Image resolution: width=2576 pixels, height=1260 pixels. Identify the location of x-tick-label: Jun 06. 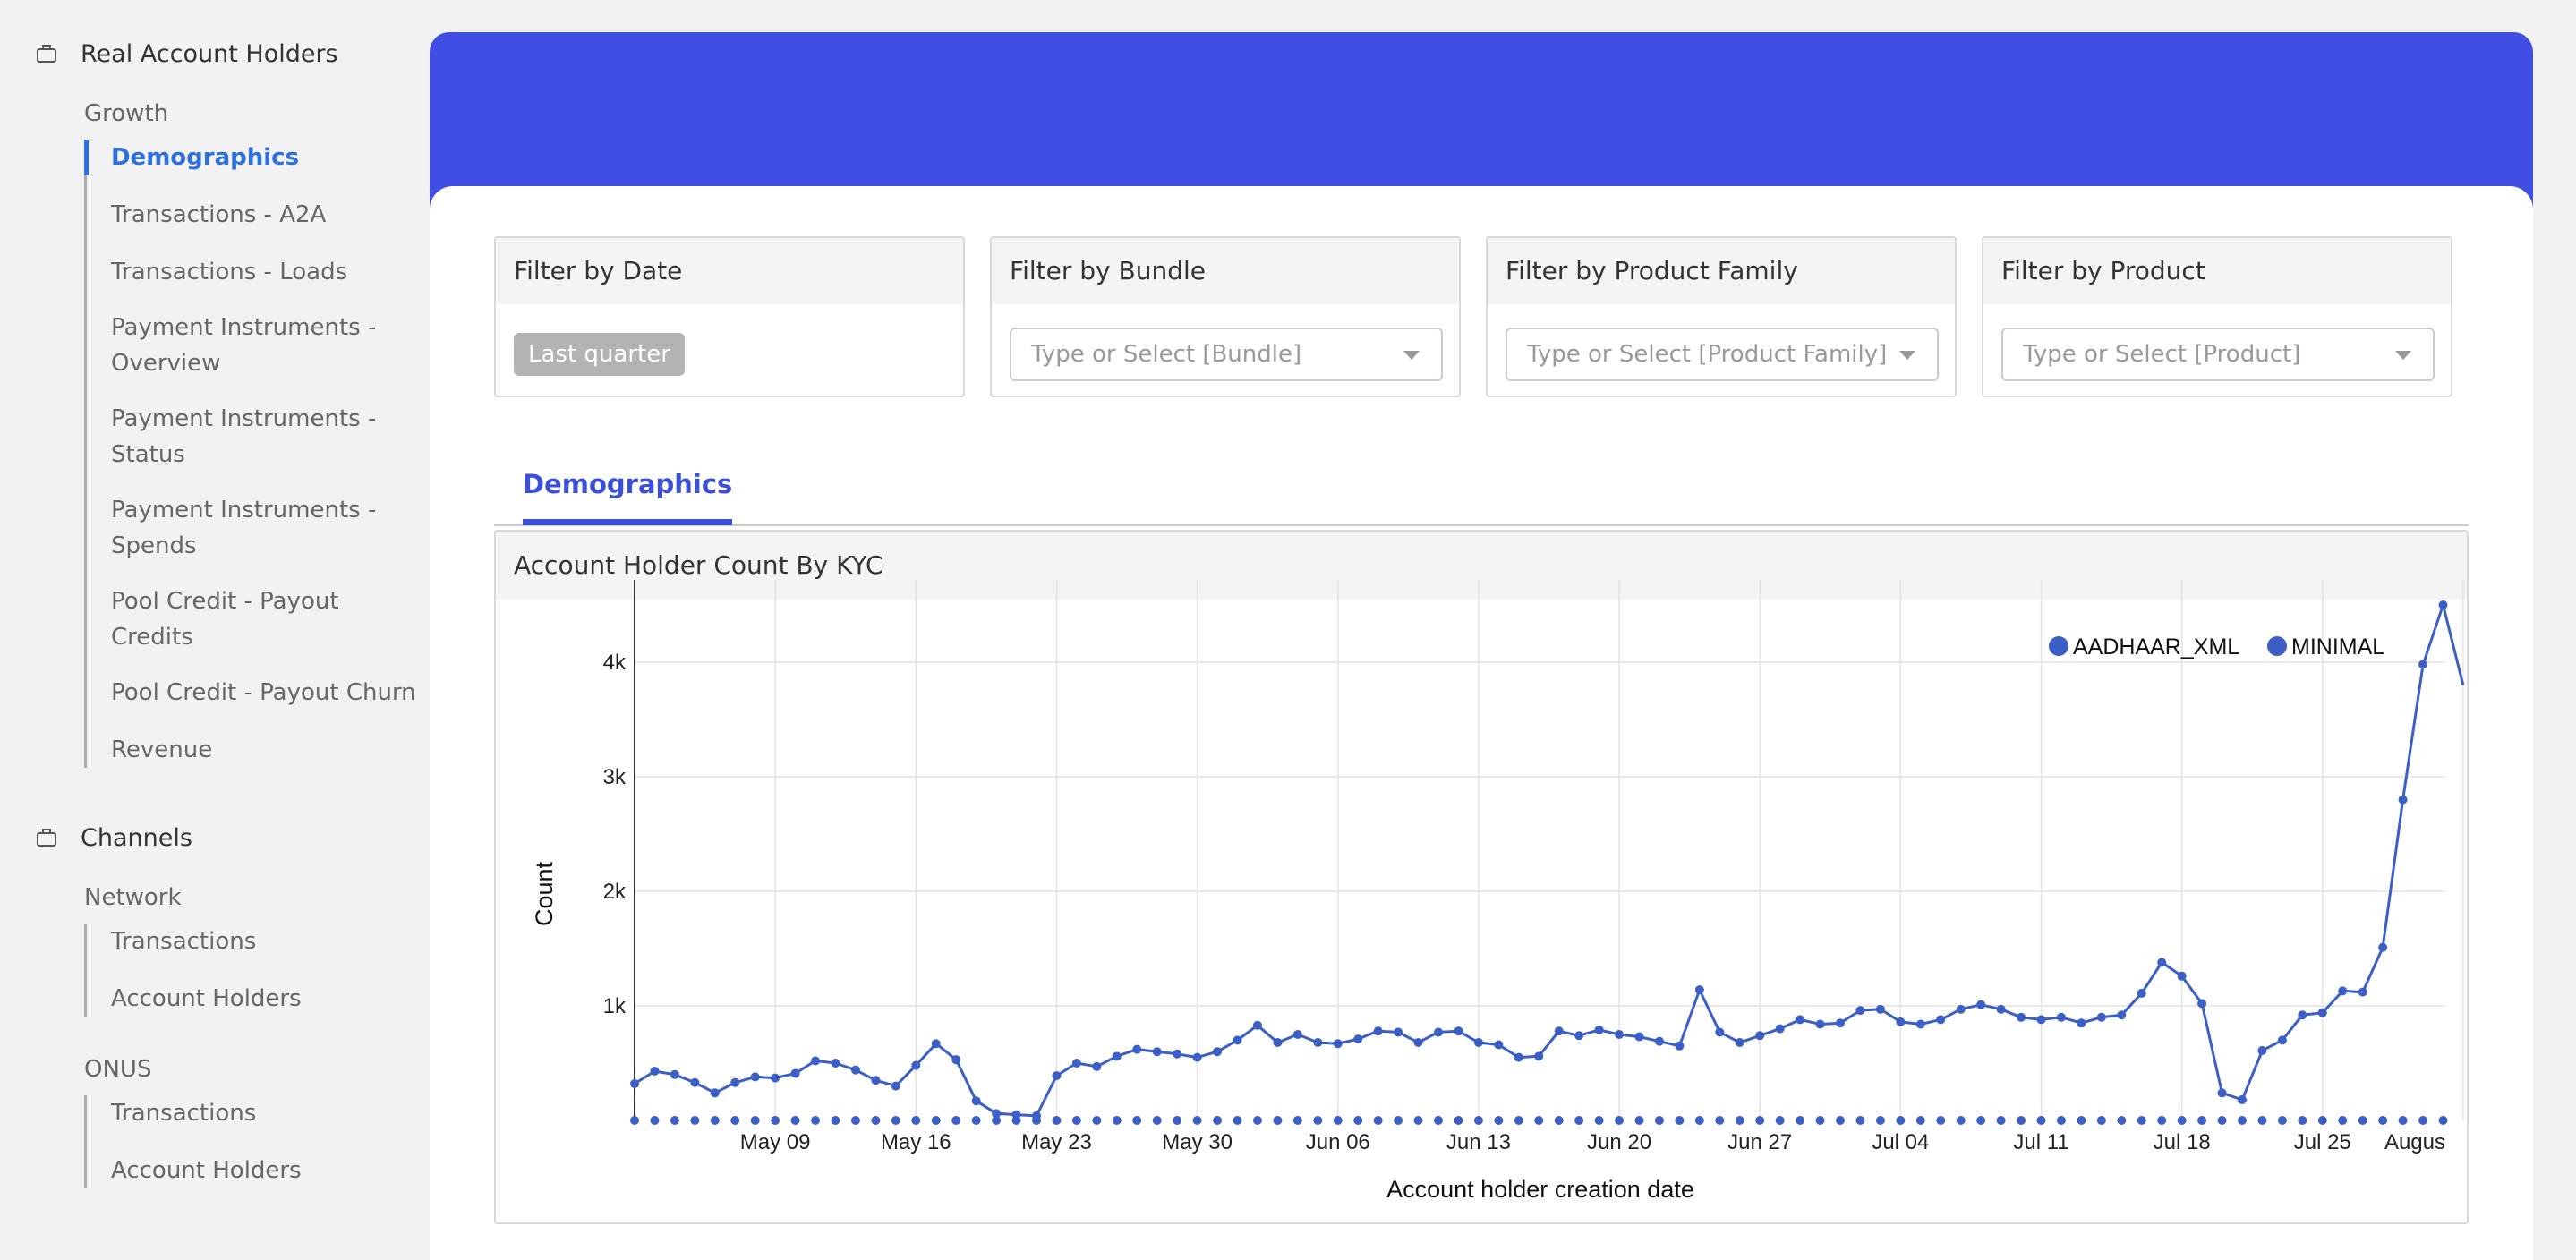
(1338, 1142).